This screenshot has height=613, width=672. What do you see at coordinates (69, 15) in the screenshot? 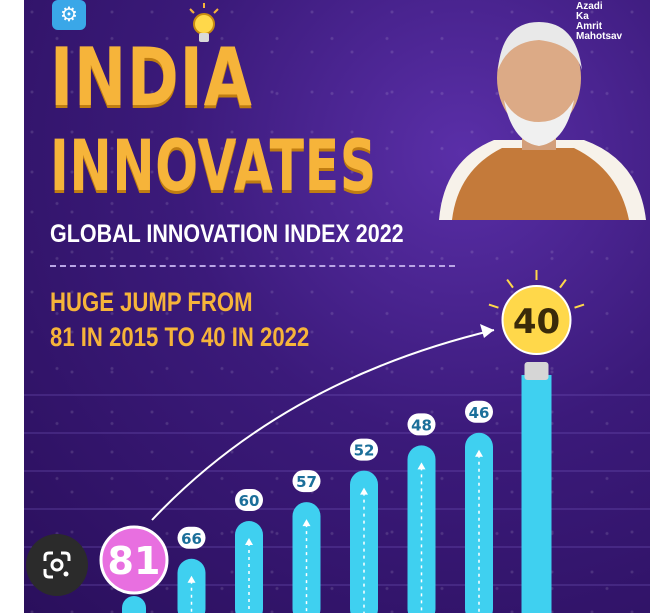
I see `brain-bulb-icon: ⚙` at bounding box center [69, 15].